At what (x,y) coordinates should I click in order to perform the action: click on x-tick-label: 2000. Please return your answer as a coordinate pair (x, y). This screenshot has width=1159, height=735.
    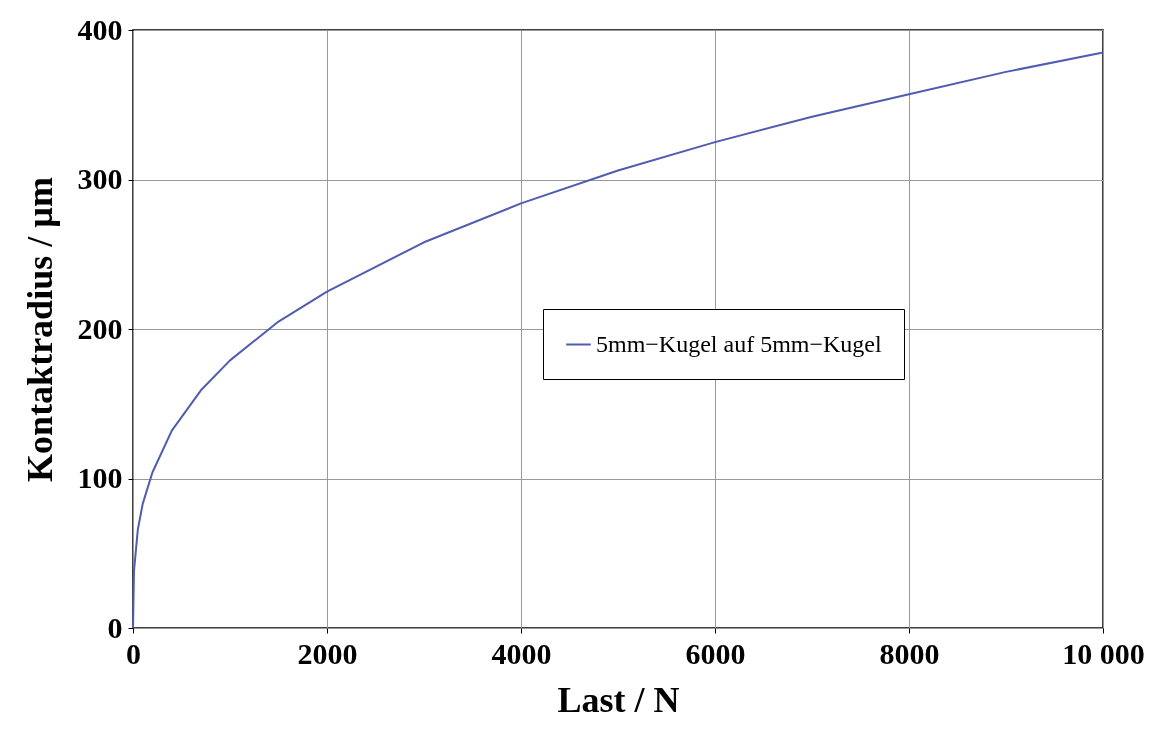
    Looking at the image, I should click on (327, 653).